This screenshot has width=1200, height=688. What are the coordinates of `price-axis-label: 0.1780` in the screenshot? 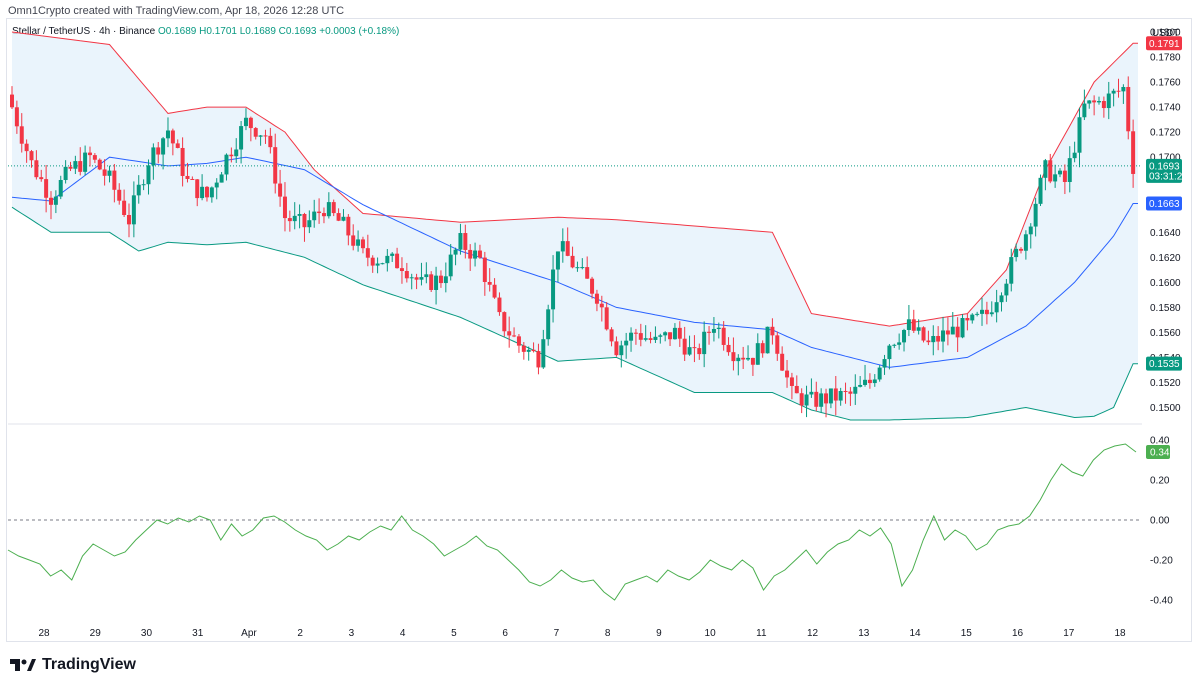 It's located at (1165, 58).